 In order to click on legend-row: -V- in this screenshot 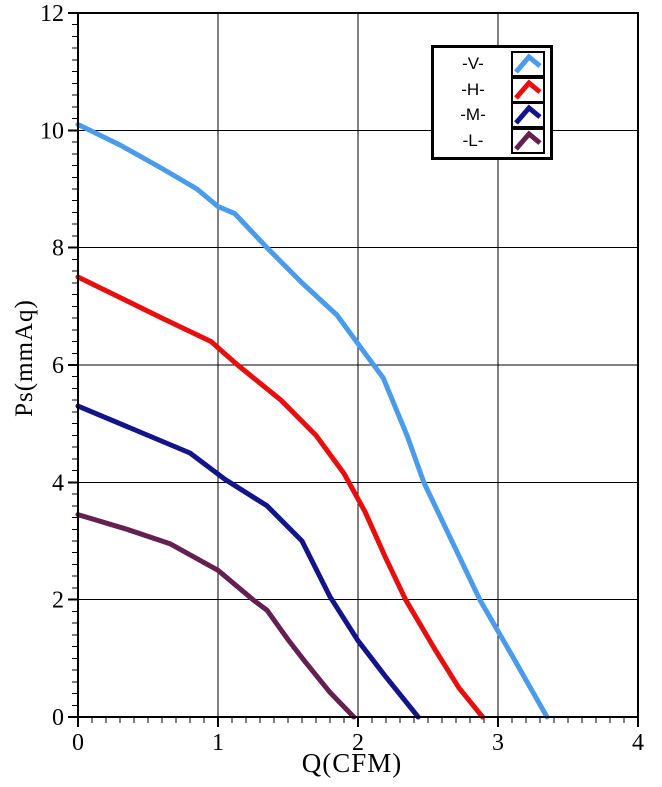, I will do `click(491, 63)`.